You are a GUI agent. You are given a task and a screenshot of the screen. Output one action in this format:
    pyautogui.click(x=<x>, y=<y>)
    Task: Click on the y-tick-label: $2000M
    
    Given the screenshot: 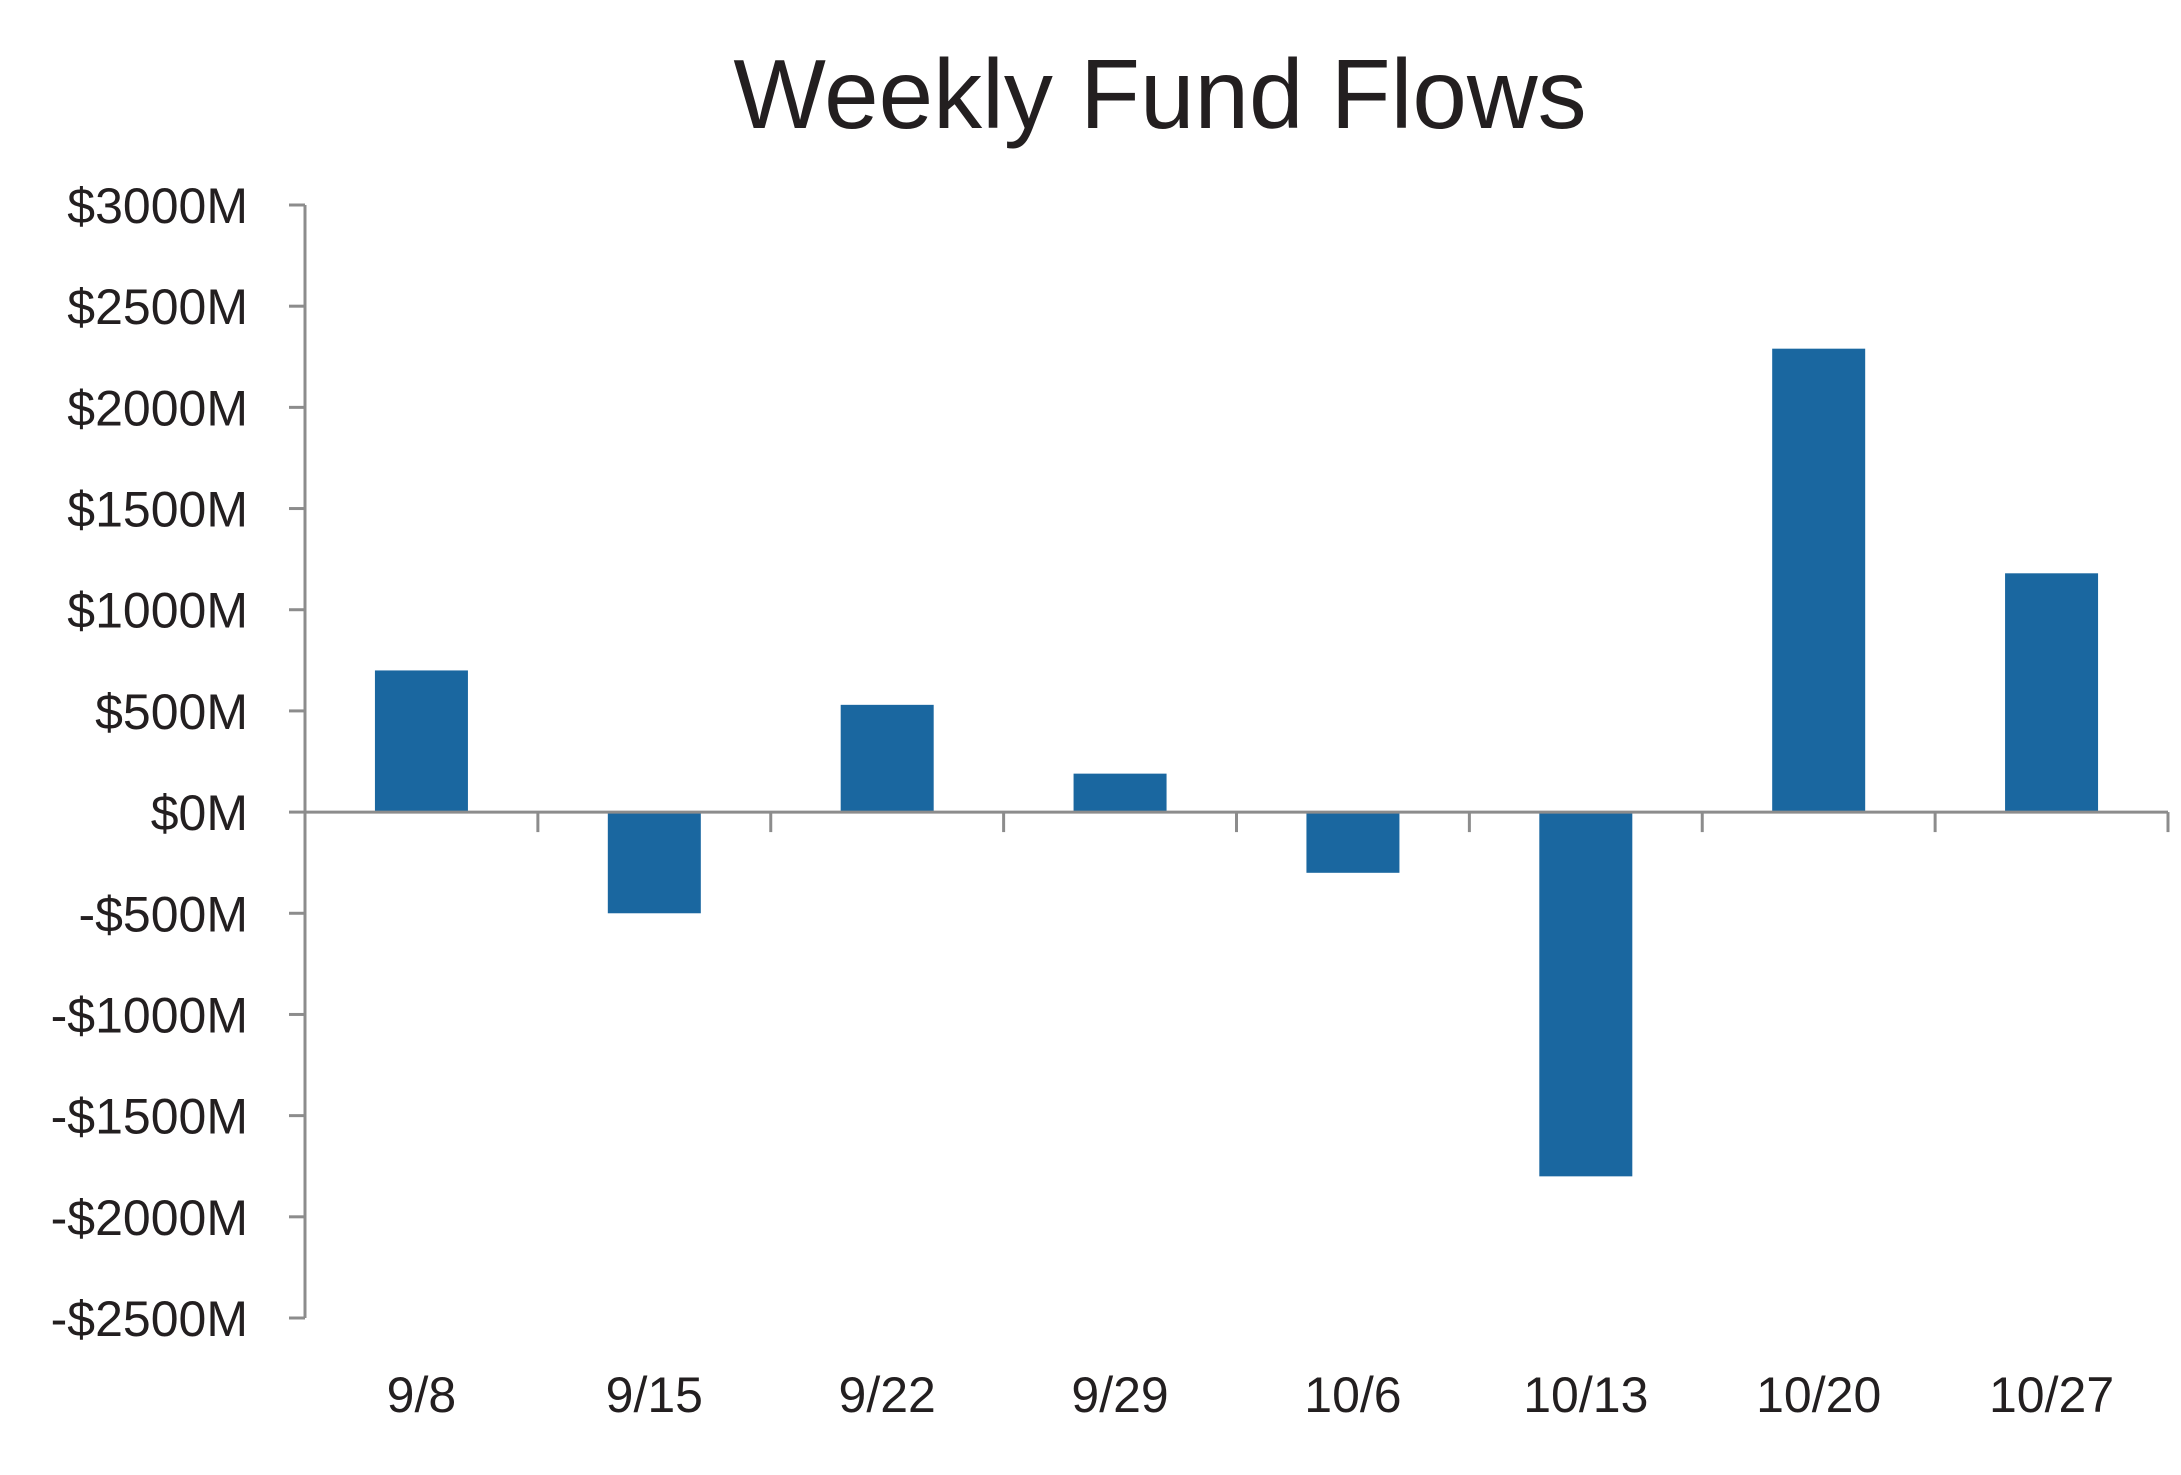 What is the action you would take?
    pyautogui.click(x=157, y=408)
    